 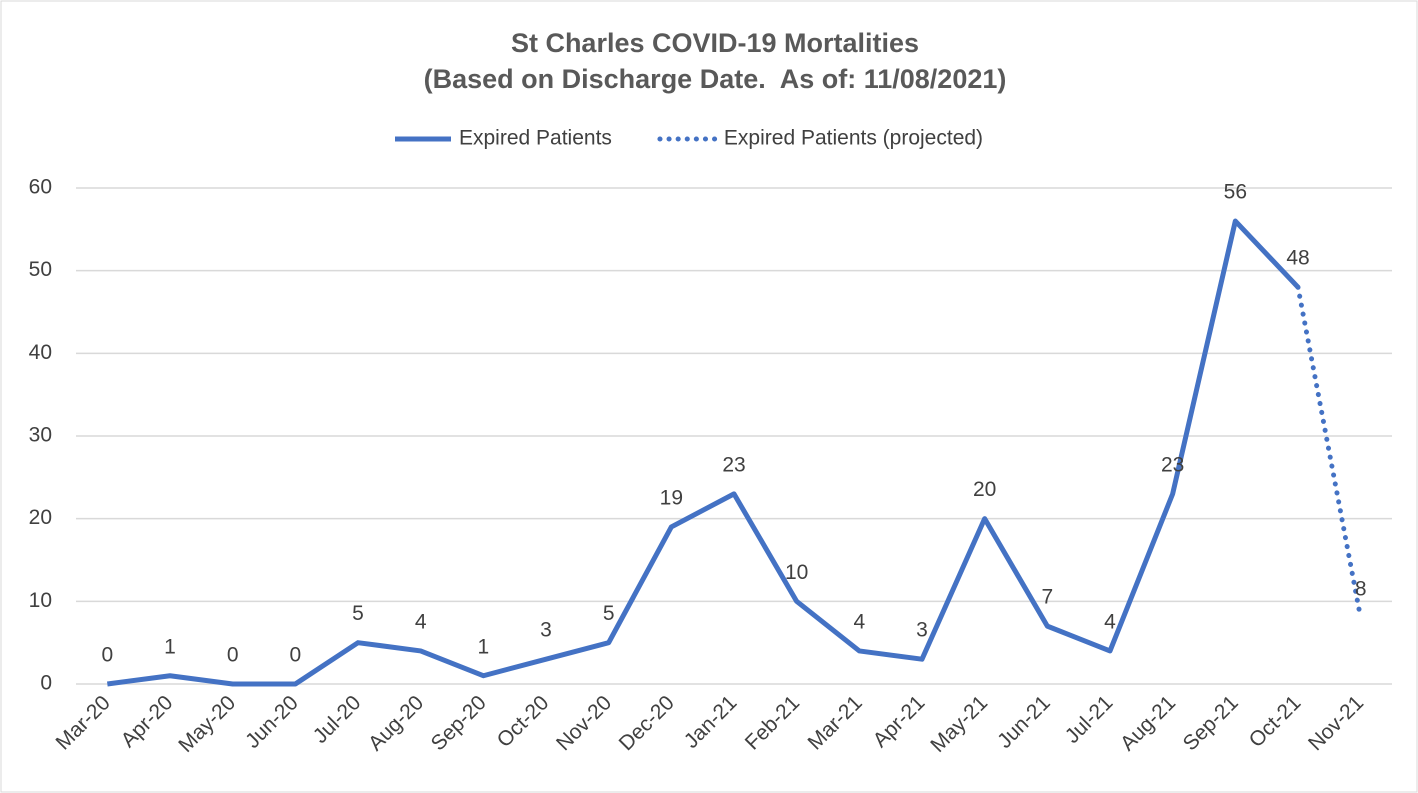 I want to click on data-label: 10, so click(x=796, y=572).